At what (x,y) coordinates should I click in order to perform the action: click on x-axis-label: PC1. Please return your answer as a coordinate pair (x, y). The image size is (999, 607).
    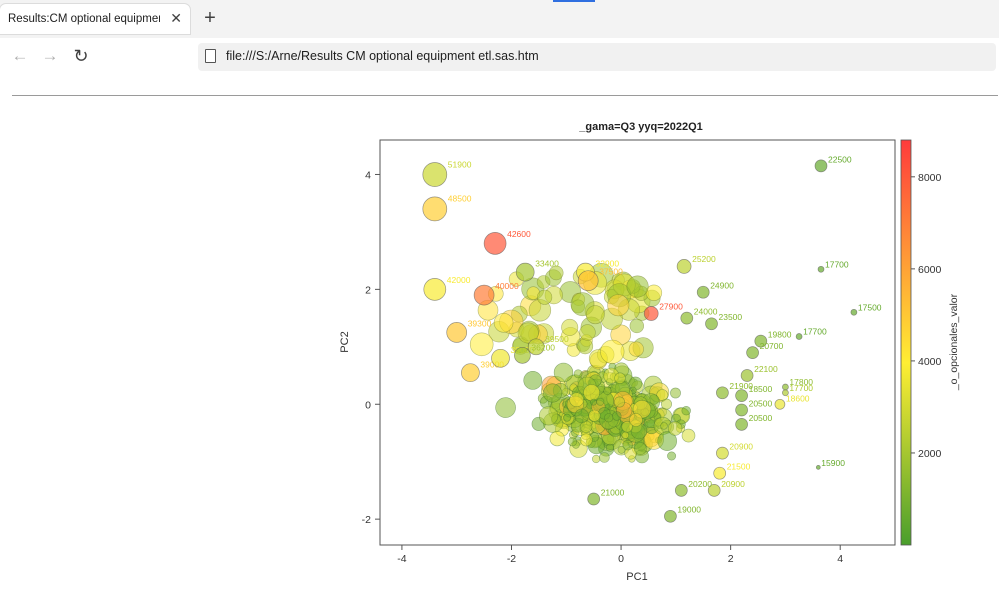
    Looking at the image, I should click on (636, 577).